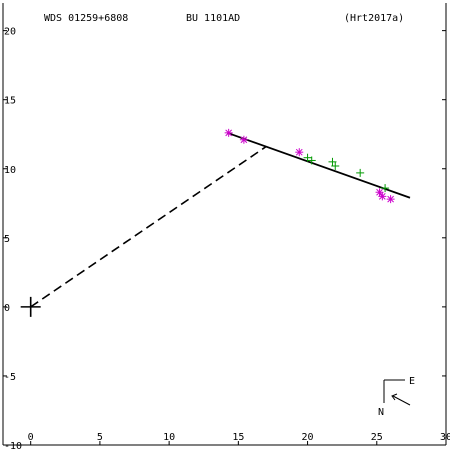 This screenshot has width=450, height=450. Describe the element at coordinates (318, 165) in the screenshot. I see `orbit-line` at that location.